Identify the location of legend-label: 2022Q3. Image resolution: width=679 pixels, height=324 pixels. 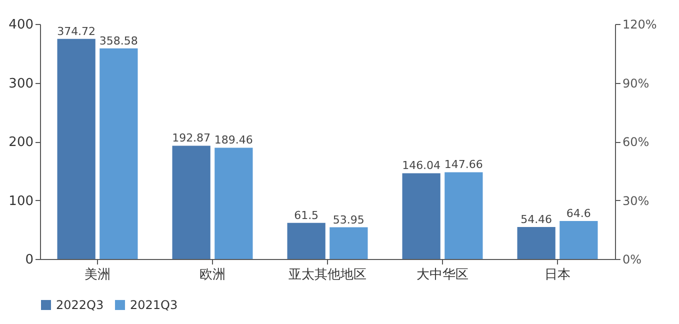
(80, 305).